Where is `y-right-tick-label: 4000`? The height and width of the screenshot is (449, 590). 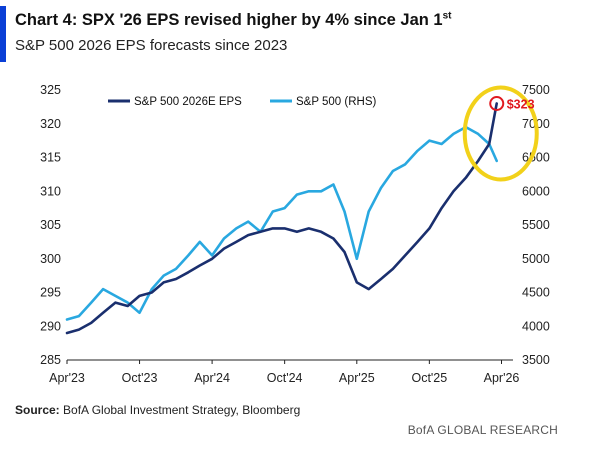 y-right-tick-label: 4000 is located at coordinates (536, 326).